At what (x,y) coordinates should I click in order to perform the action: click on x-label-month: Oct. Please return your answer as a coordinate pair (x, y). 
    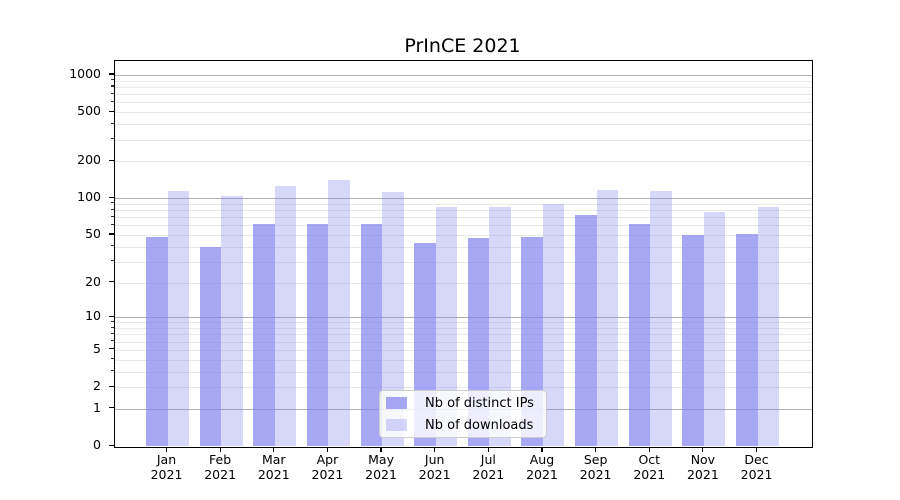
    Looking at the image, I should click on (649, 459).